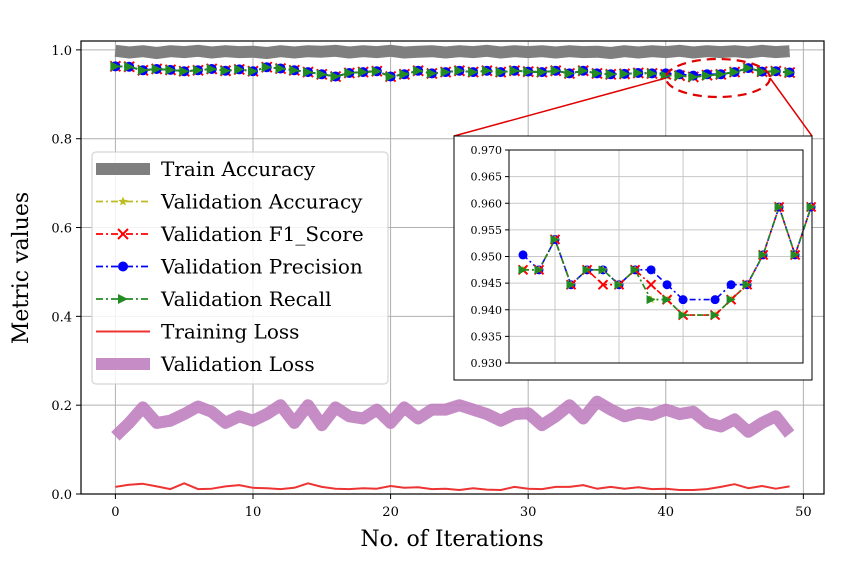 The image size is (850, 563). Describe the element at coordinates (61, 51) in the screenshot. I see `y-tick-label: 1.0` at that location.